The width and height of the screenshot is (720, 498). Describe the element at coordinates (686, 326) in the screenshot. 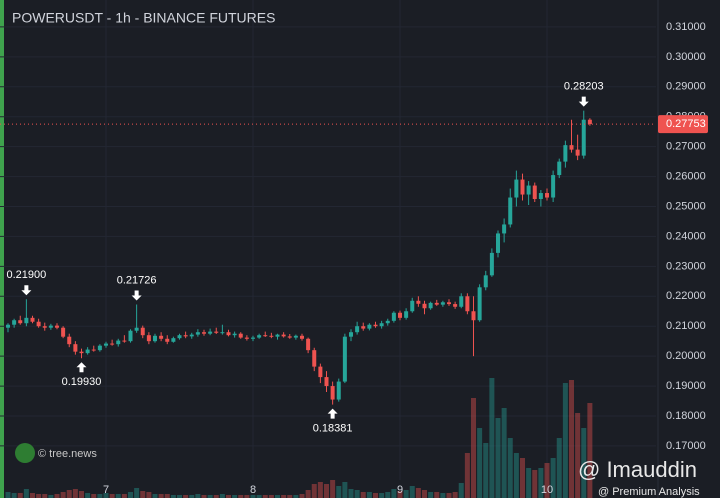

I see `y-tick-label: 0.21000` at that location.